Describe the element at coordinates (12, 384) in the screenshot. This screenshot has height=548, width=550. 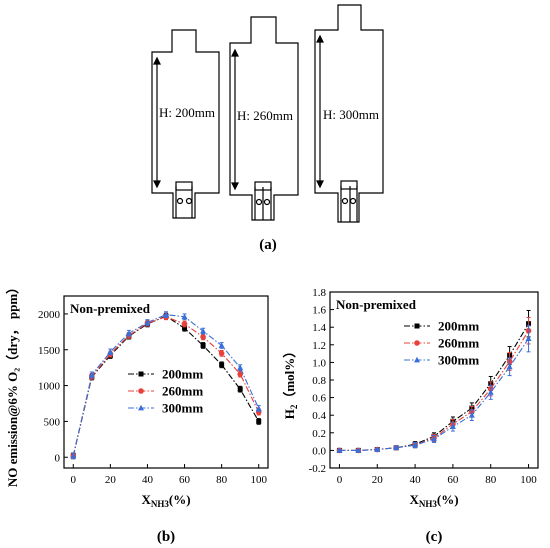
I see `y-axis-label: NO emission@6% O₂（dry， ppm）` at that location.